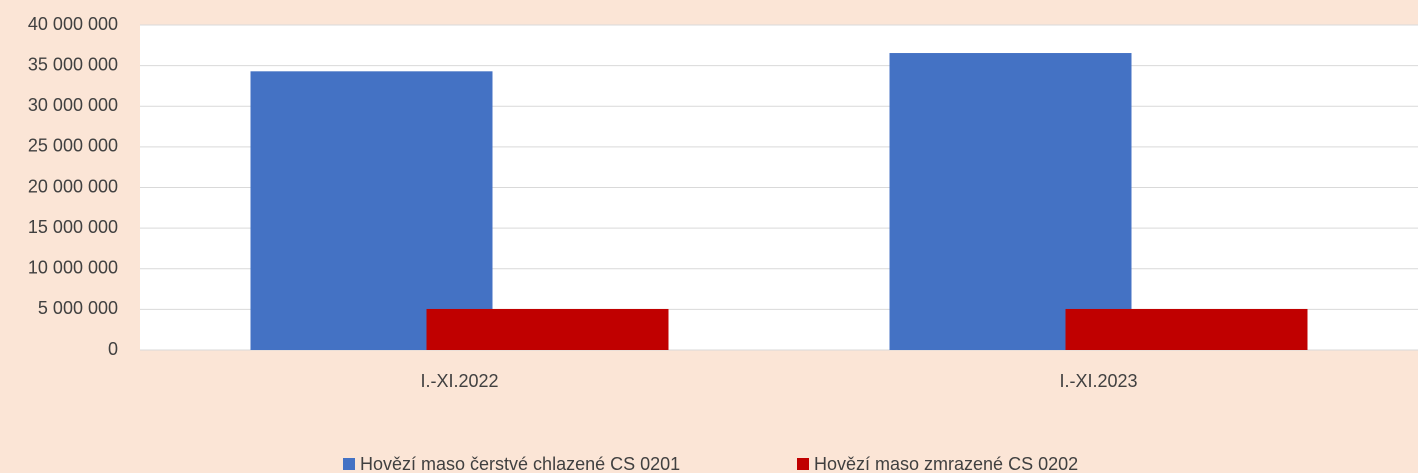  What do you see at coordinates (73, 268) in the screenshot?
I see `y-tick-label: 10 000 000` at bounding box center [73, 268].